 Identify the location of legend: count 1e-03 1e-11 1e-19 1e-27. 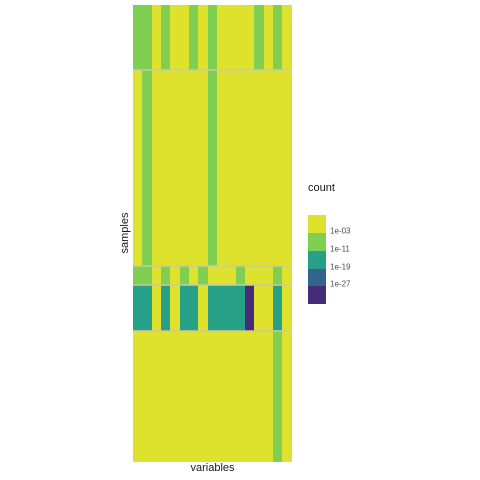
(338, 235).